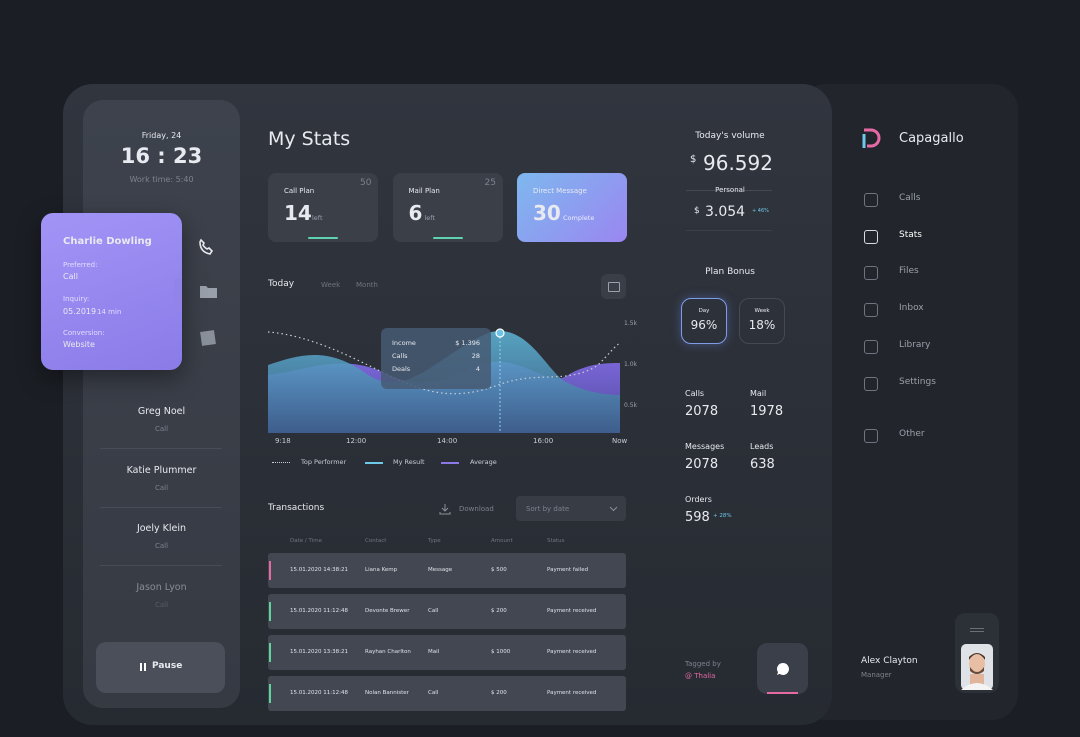 The height and width of the screenshot is (737, 1080). What do you see at coordinates (762, 321) in the screenshot?
I see `bonus-ring` at bounding box center [762, 321].